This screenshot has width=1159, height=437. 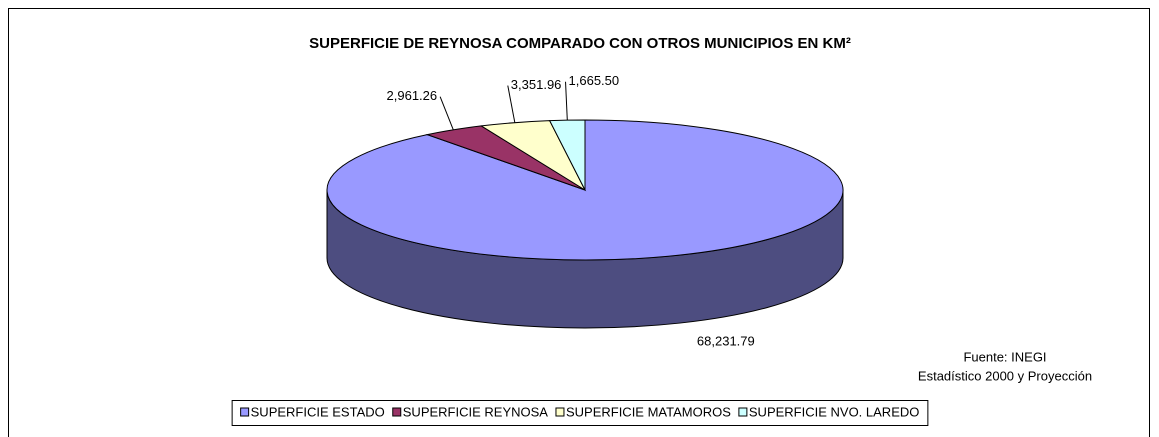 What do you see at coordinates (412, 95) in the screenshot?
I see `data-label: 2,961.26` at bounding box center [412, 95].